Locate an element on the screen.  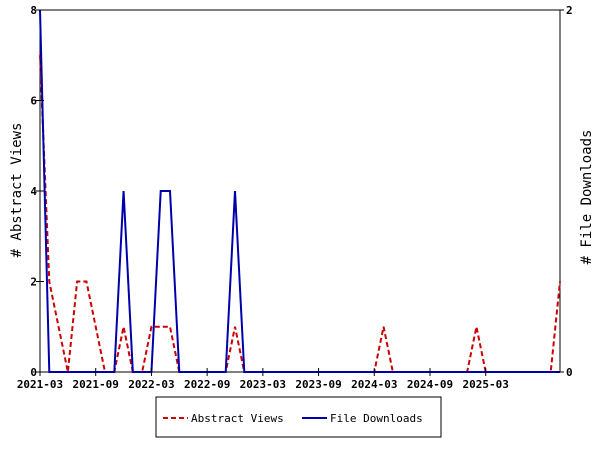
legend-label-file-downloads: File Downloads is located at coordinates (376, 418).